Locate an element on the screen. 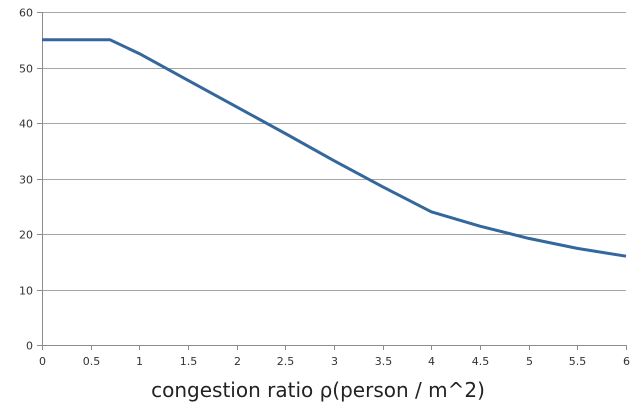 The image size is (635, 412). x-tick-label-0: 0 is located at coordinates (42, 361).